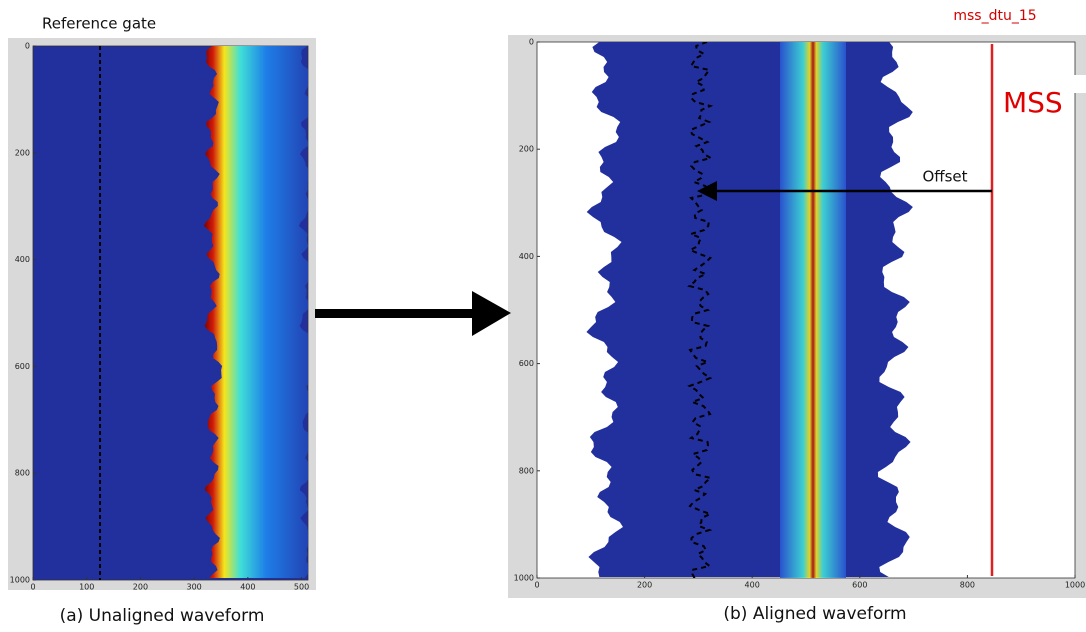  What do you see at coordinates (967, 585) in the screenshot?
I see `x-tick-label: 800` at bounding box center [967, 585].